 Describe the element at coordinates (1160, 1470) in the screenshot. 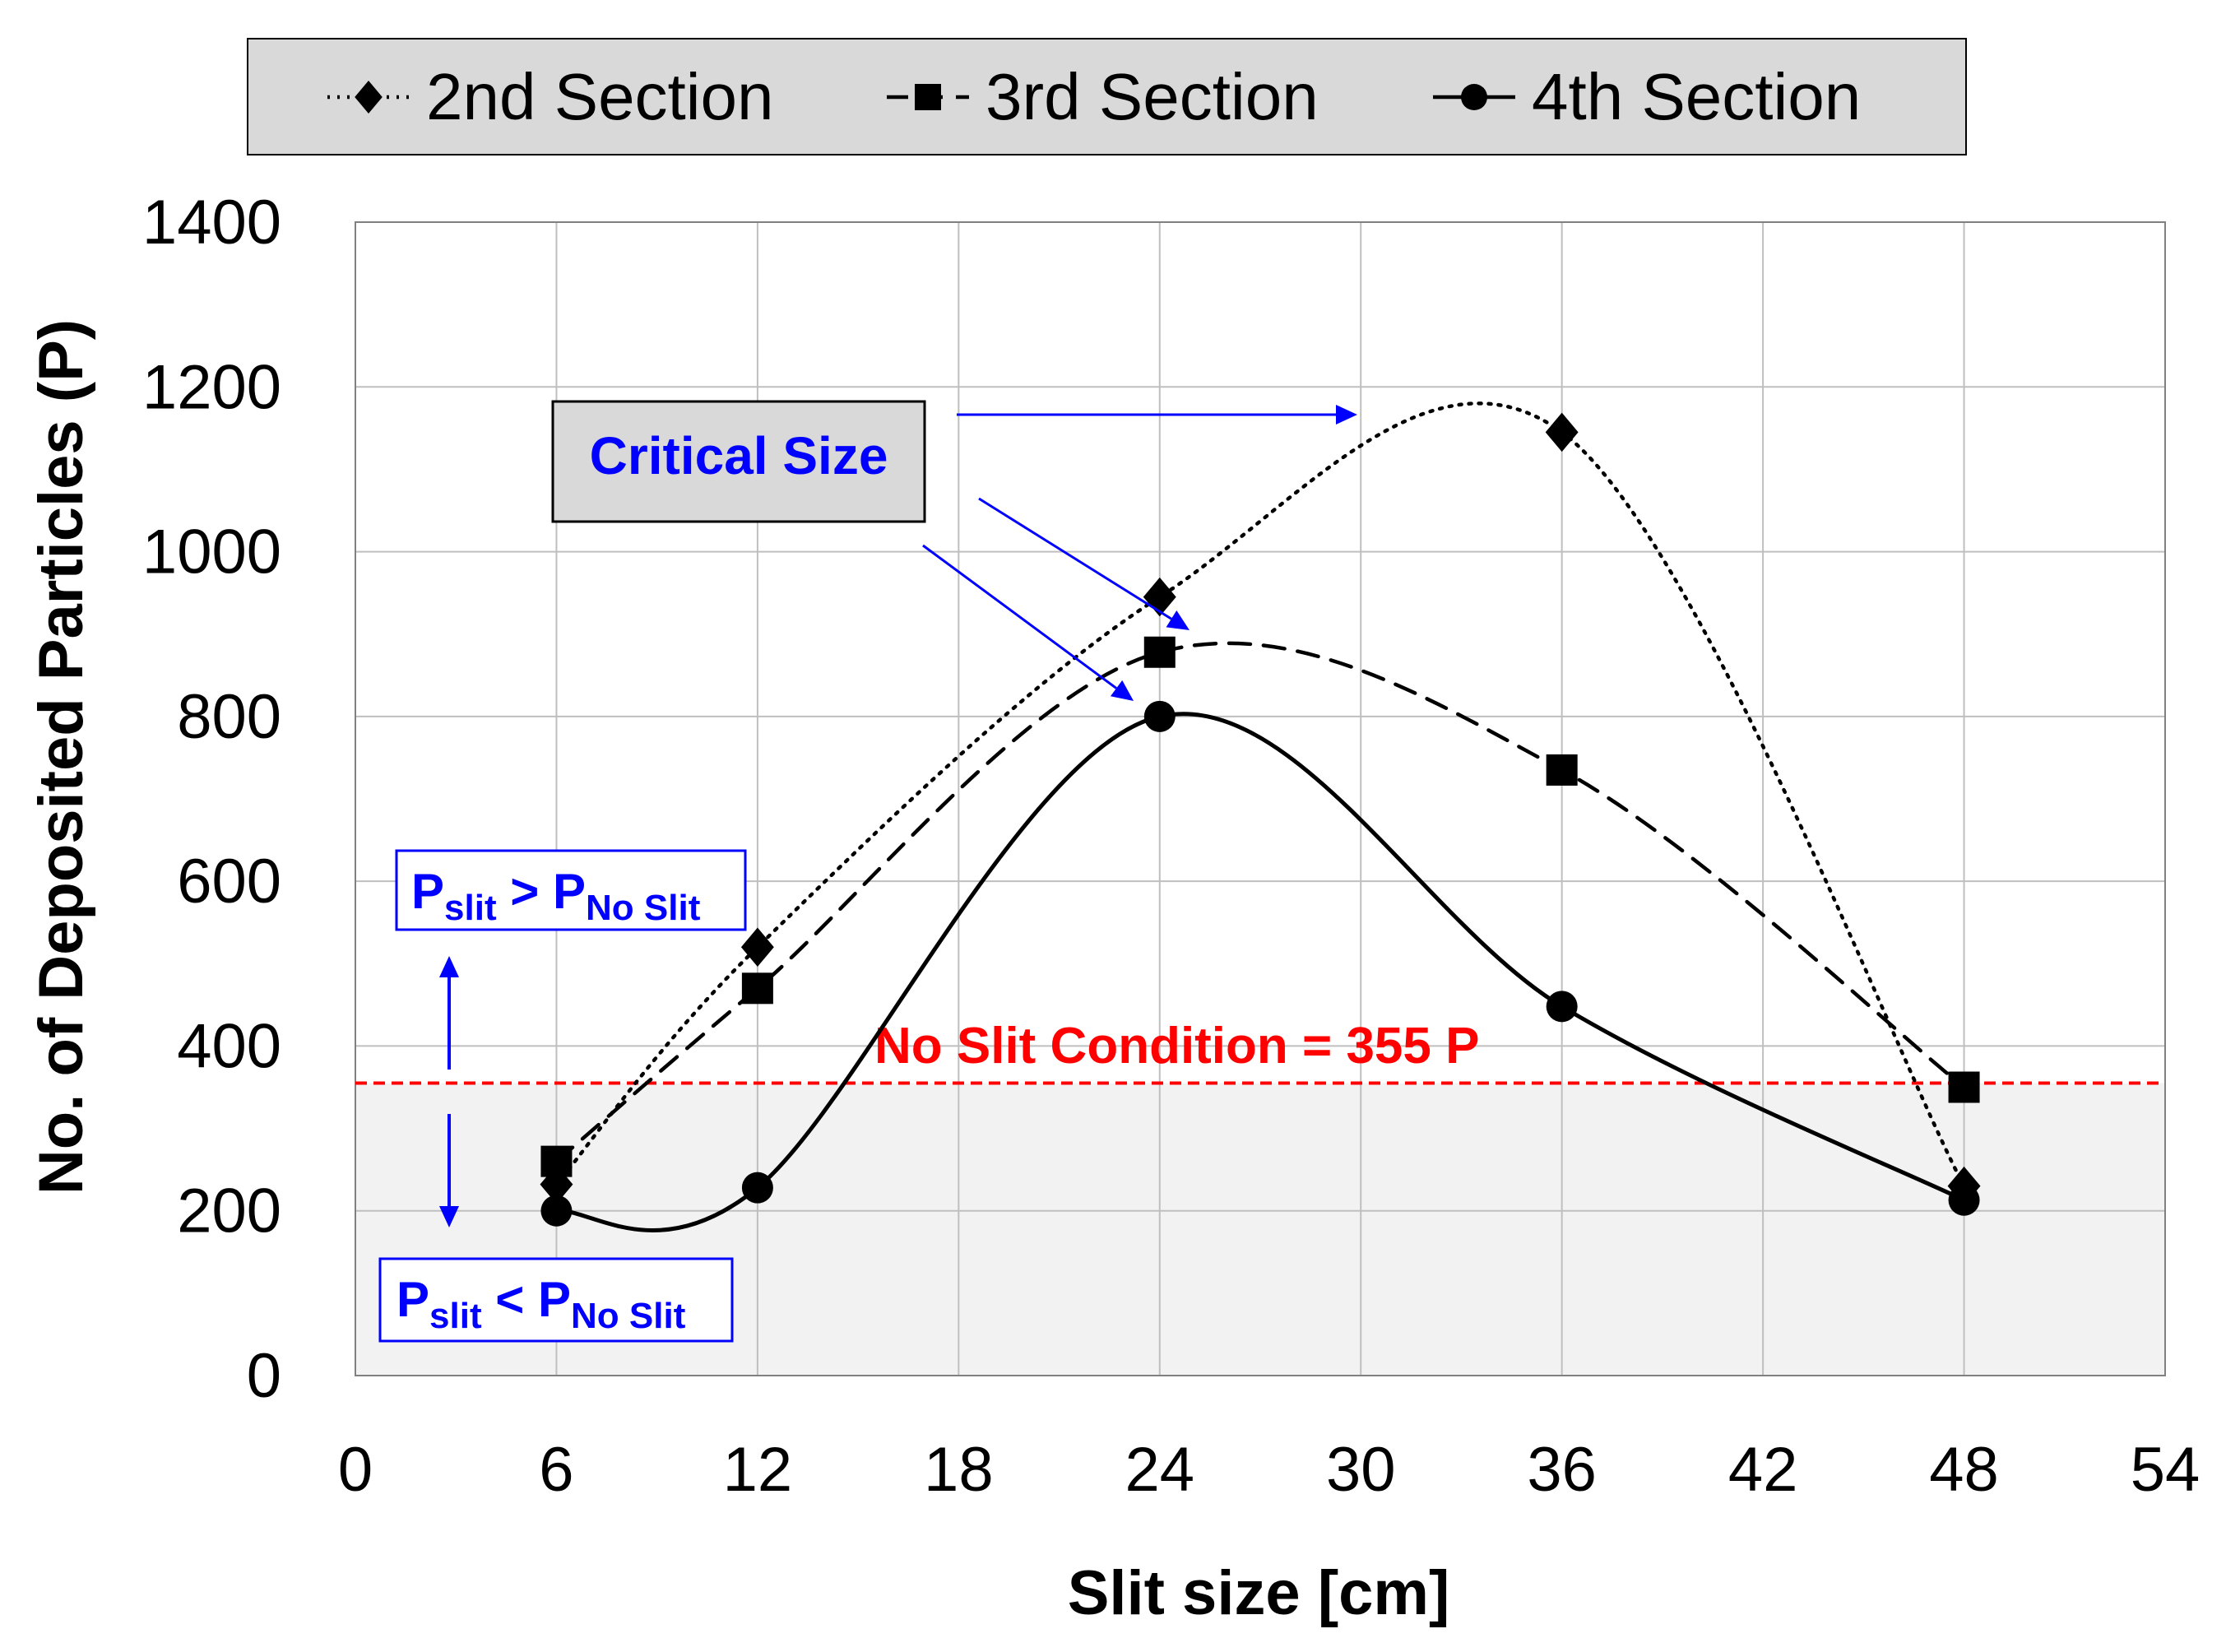

I see `x-tick-label: 24` at that location.